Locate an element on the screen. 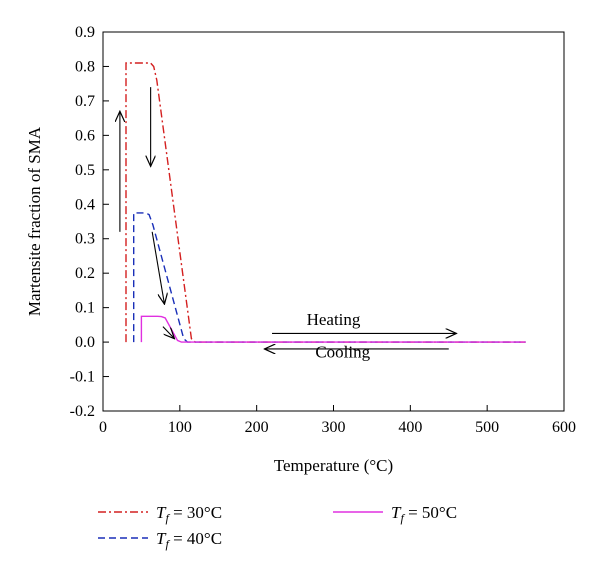 This screenshot has height=571, width=600. x-tick-label: 0 is located at coordinates (103, 427).